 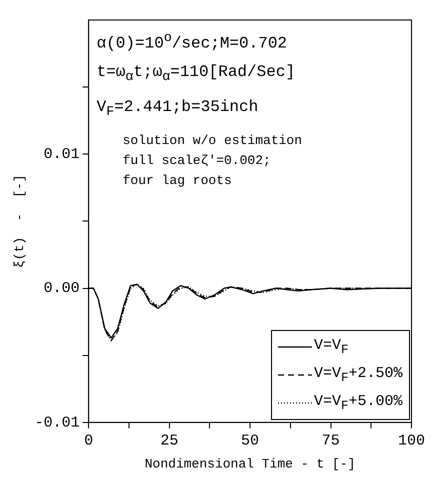 What do you see at coordinates (177, 181) in the screenshot?
I see `annotation: four lag roots` at bounding box center [177, 181].